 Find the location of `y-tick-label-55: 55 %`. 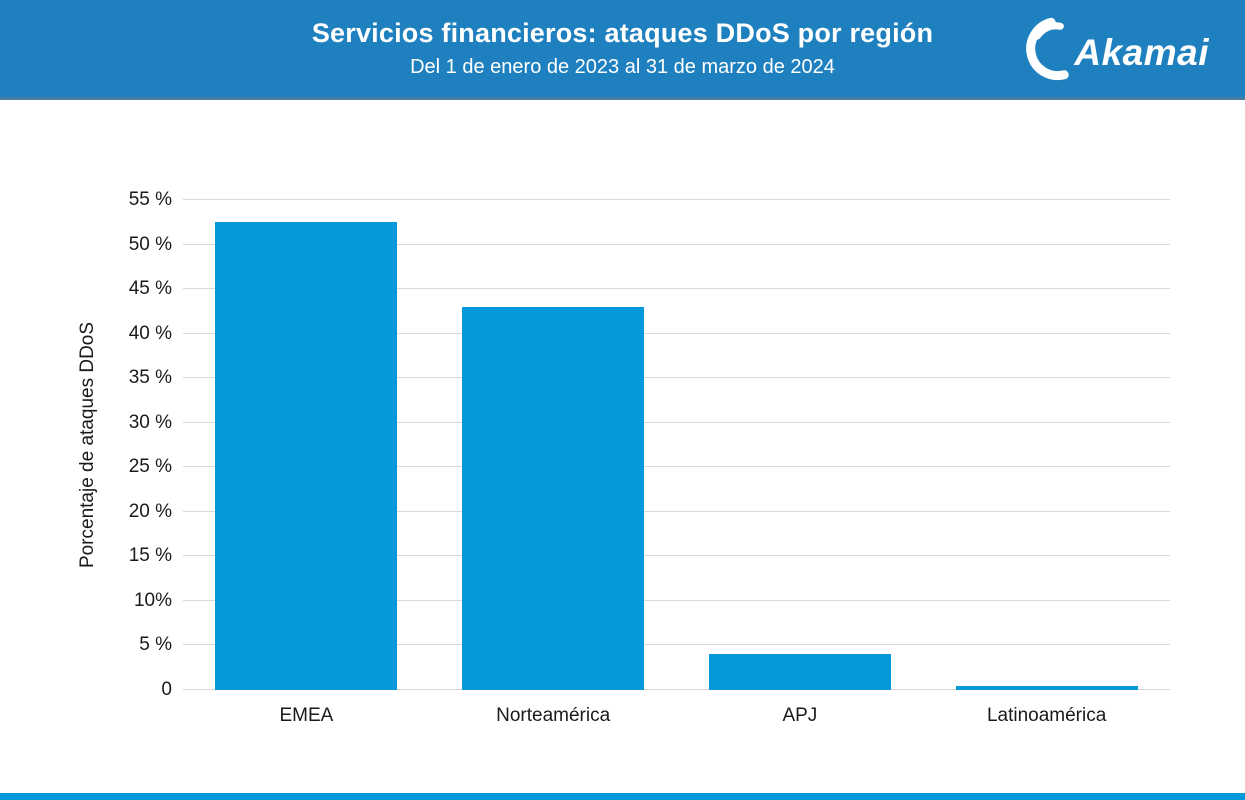

y-tick-label-55: 55 % is located at coordinates (150, 199).